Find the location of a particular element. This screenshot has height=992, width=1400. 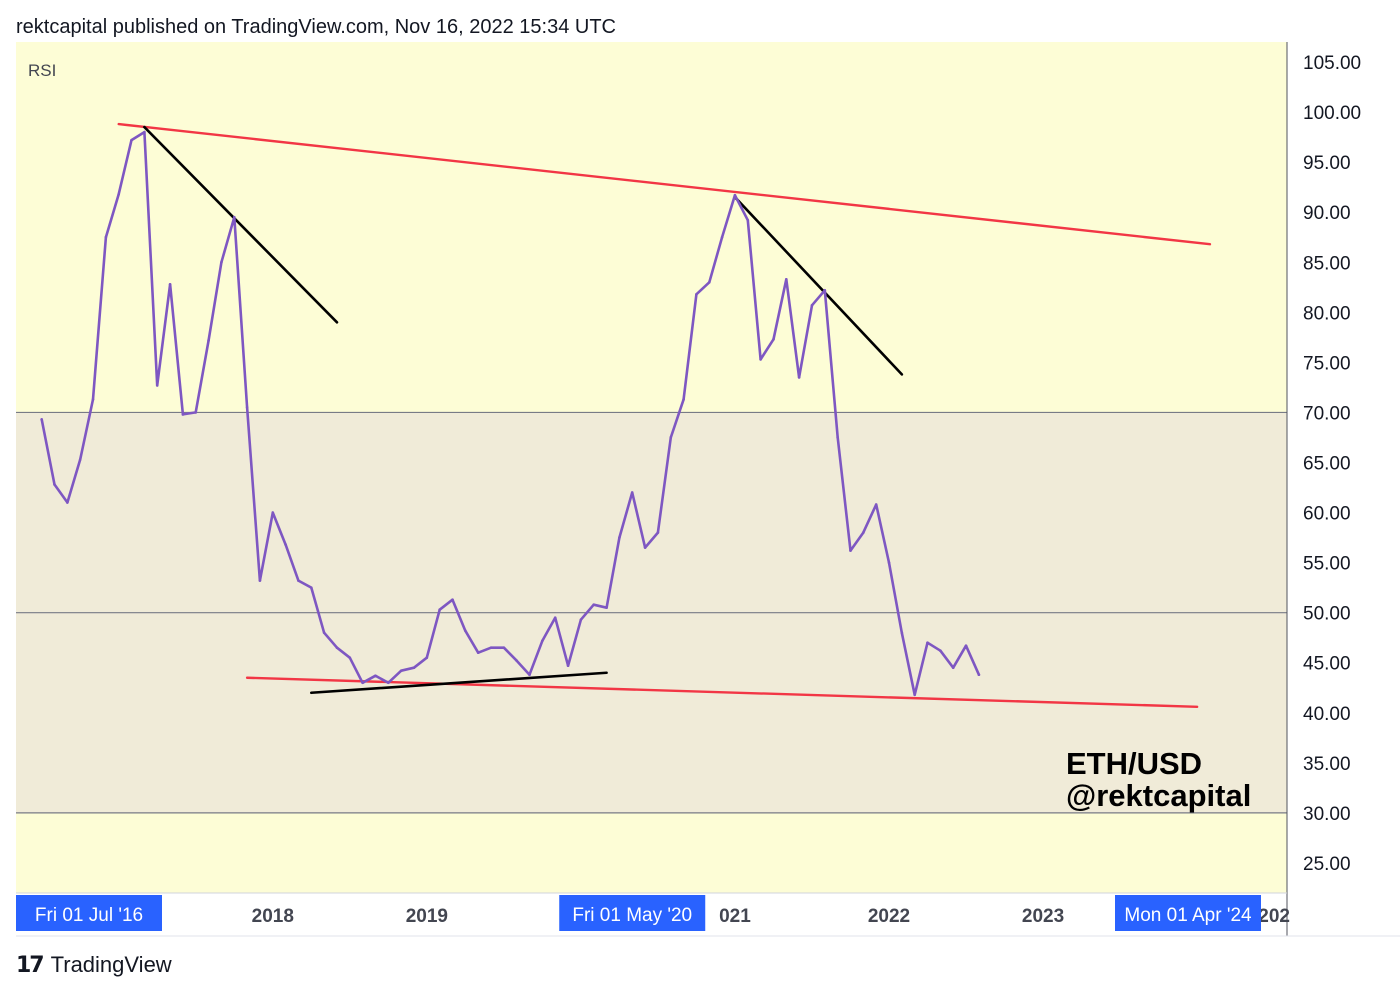

annotation-pair: ETH/USD is located at coordinates (1134, 763).